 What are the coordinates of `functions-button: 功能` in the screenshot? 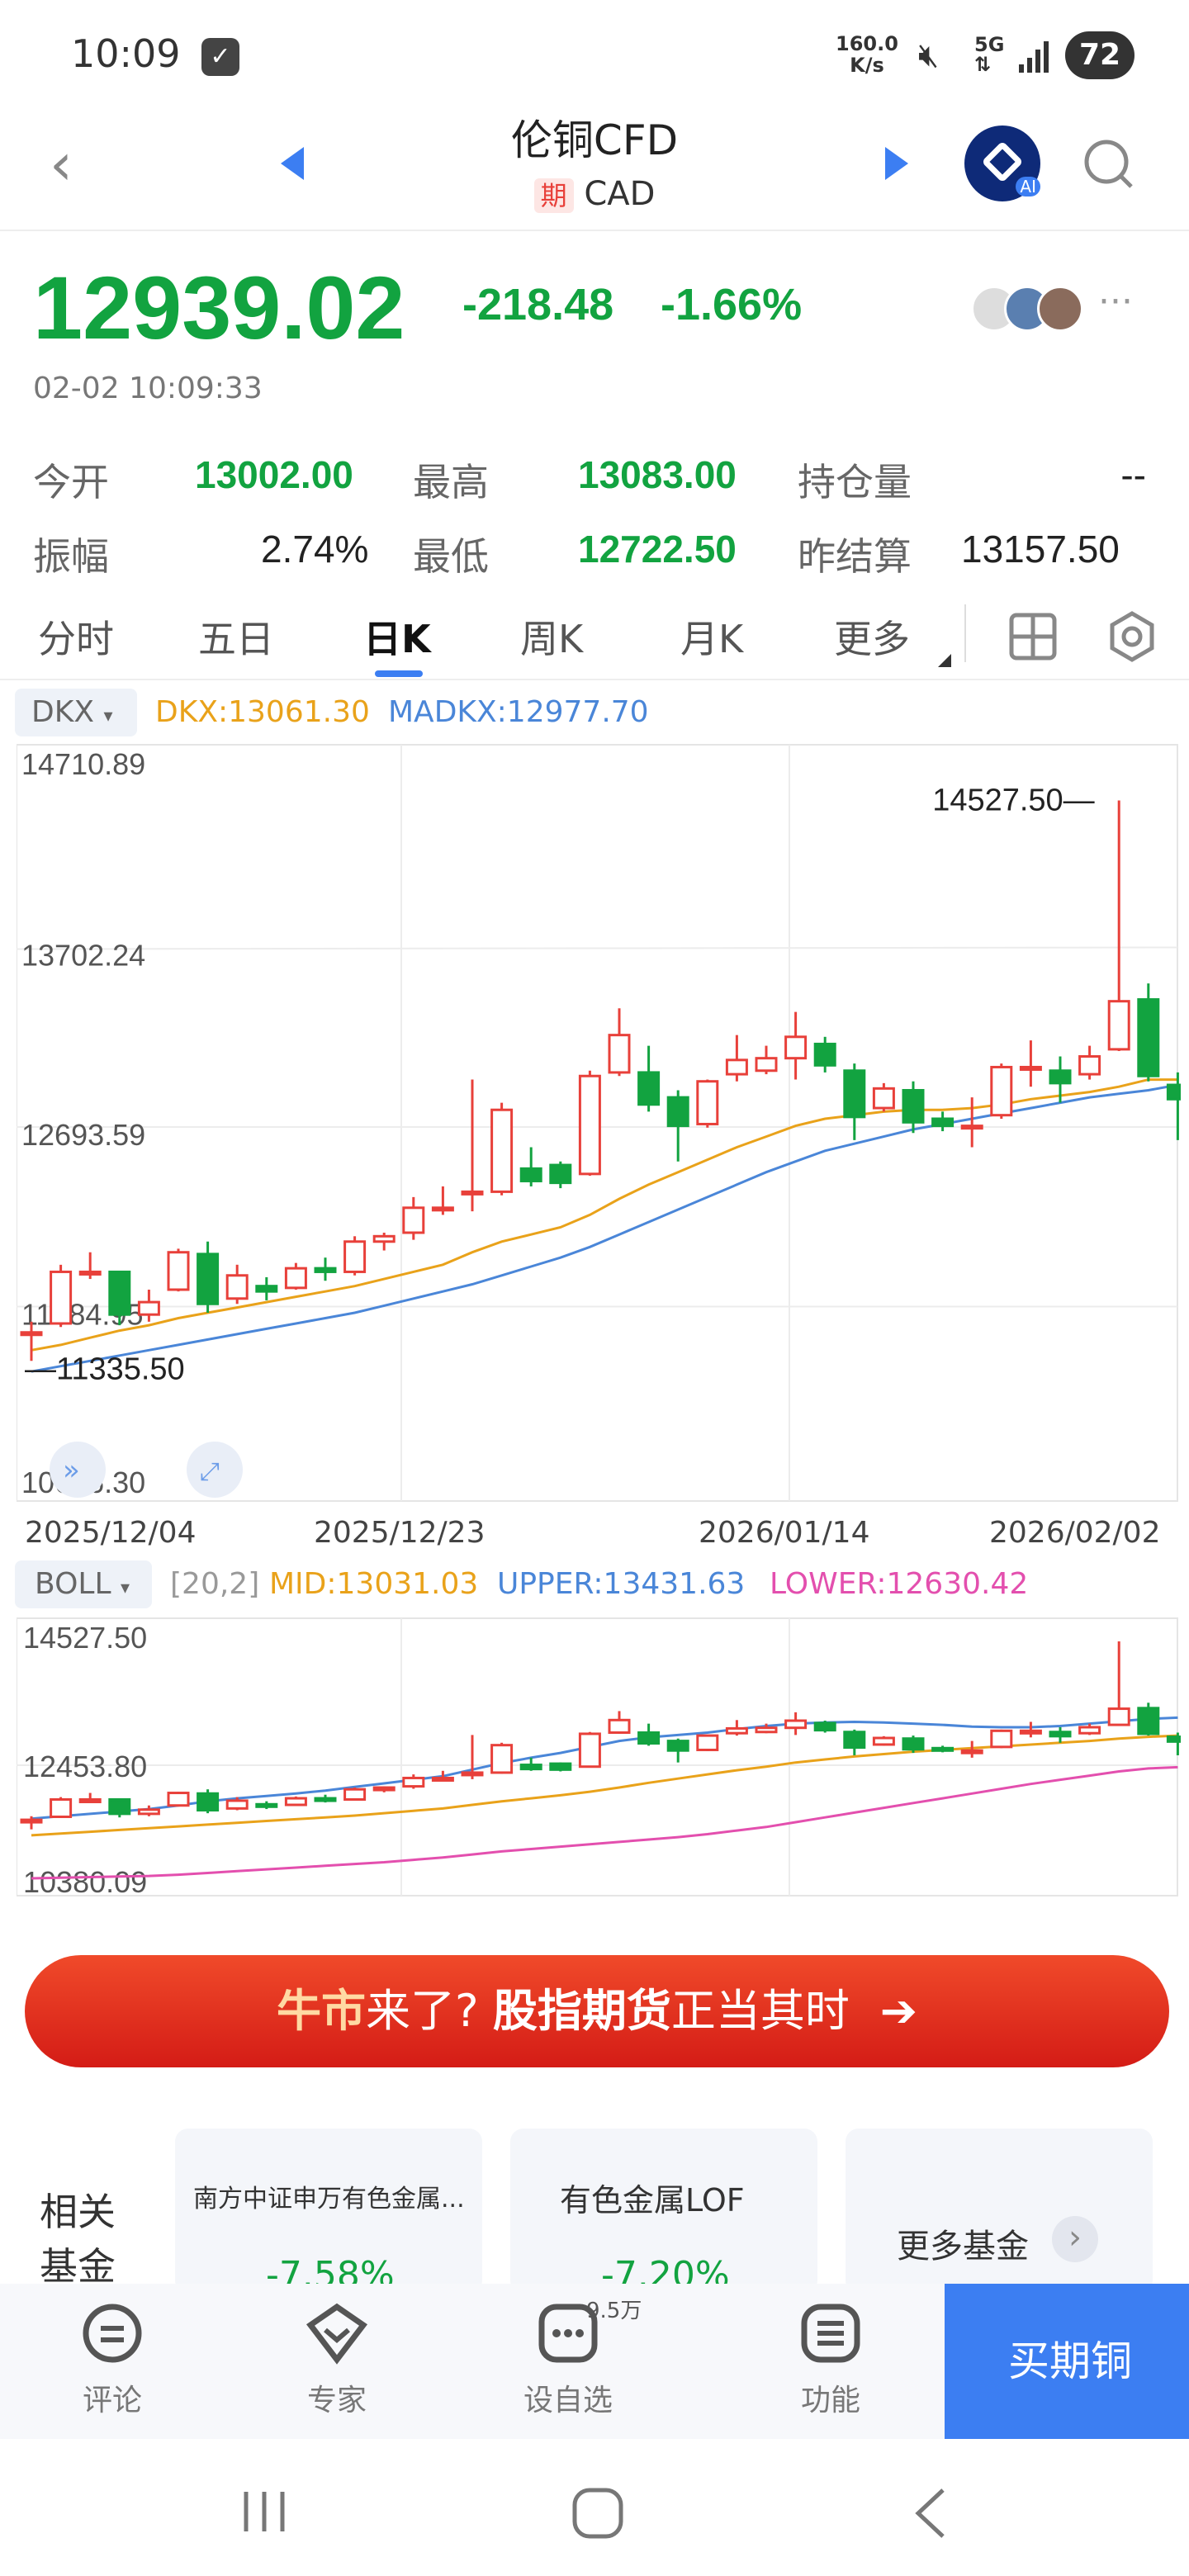 It's located at (830, 2359).